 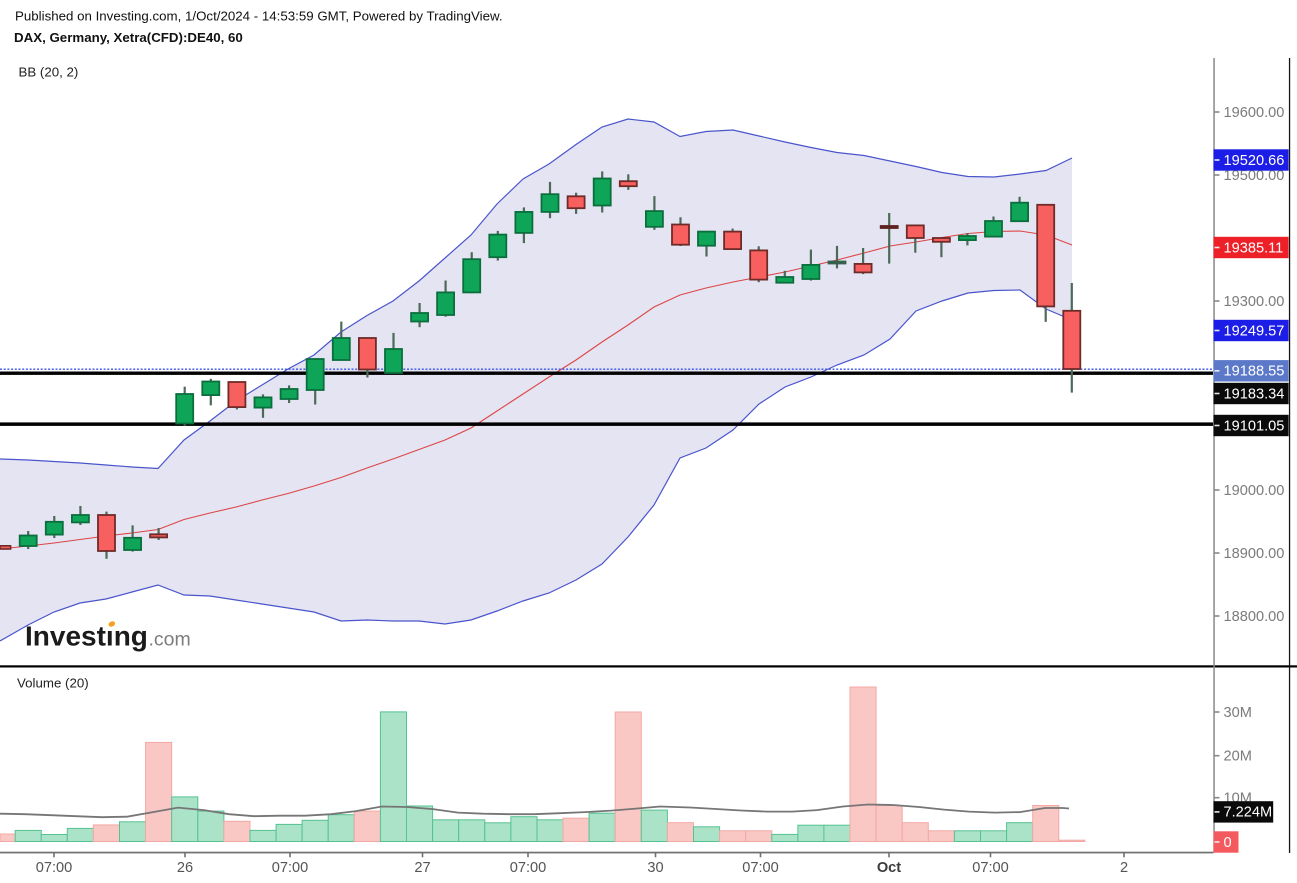 What do you see at coordinates (1124, 868) in the screenshot?
I see `svg-text: 2` at bounding box center [1124, 868].